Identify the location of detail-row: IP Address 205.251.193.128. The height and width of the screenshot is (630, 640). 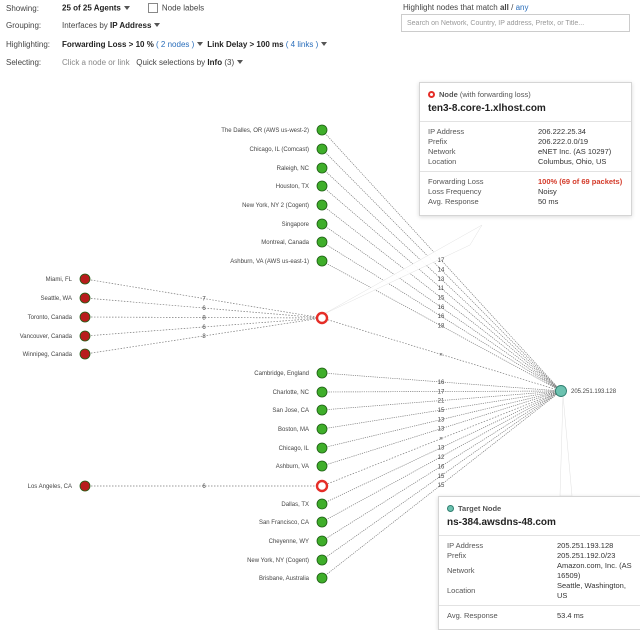
(539, 546).